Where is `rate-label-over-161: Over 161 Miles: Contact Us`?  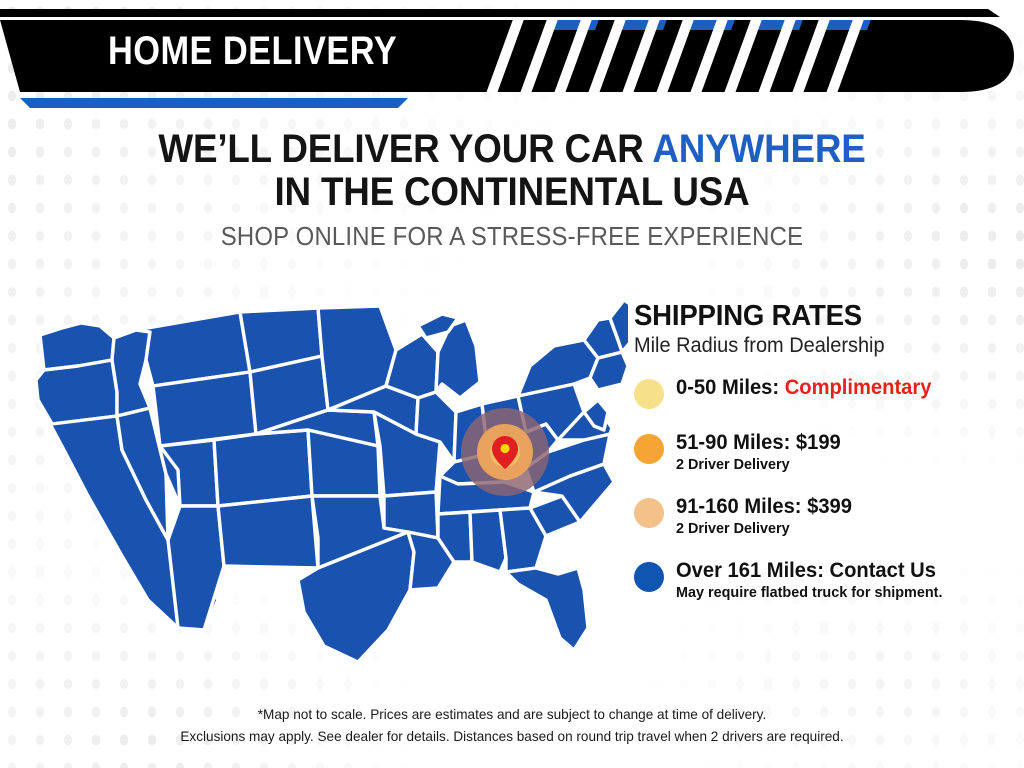
rate-label-over-161: Over 161 Miles: Contact Us is located at coordinates (809, 571).